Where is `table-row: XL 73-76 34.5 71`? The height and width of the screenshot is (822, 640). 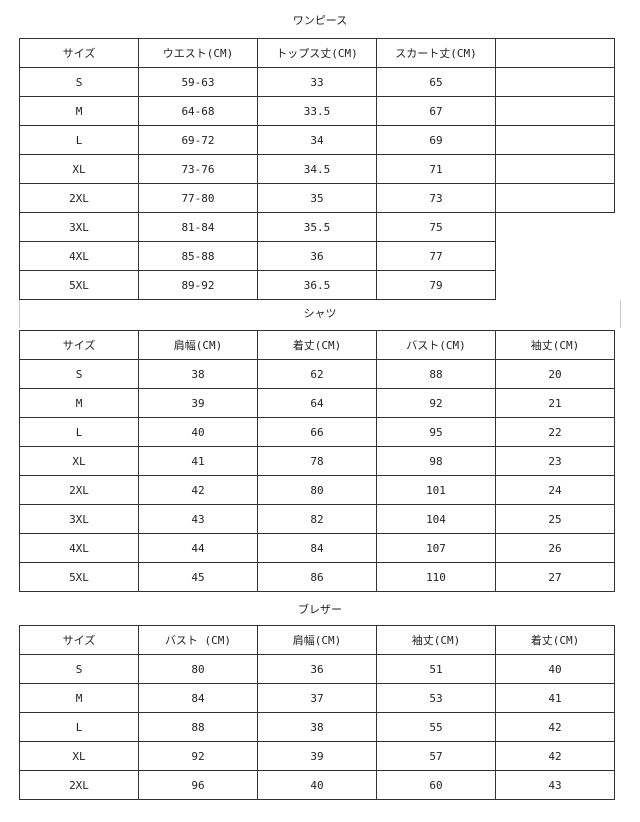
table-row: XL 73-76 34.5 71 is located at coordinates (317, 169).